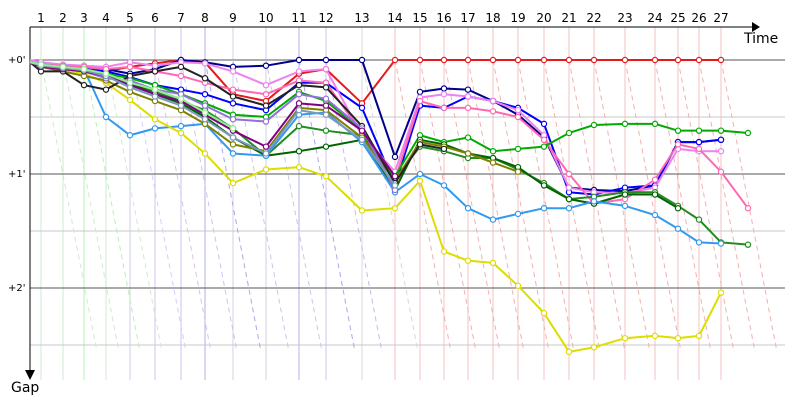 This screenshot has width=800, height=400. Describe the element at coordinates (677, 18) in the screenshot. I see `x-tick-label: 25` at that location.